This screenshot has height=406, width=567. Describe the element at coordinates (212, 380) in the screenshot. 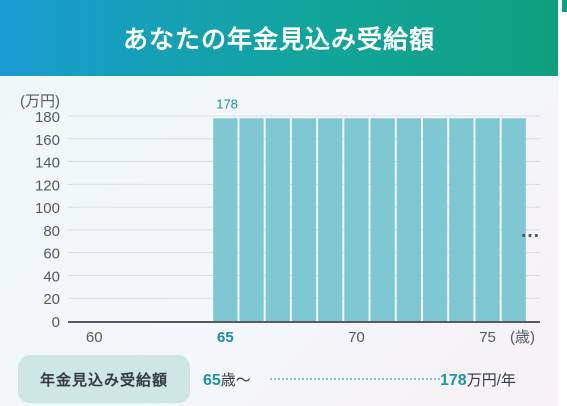

I see `start-age-value: 65` at that location.